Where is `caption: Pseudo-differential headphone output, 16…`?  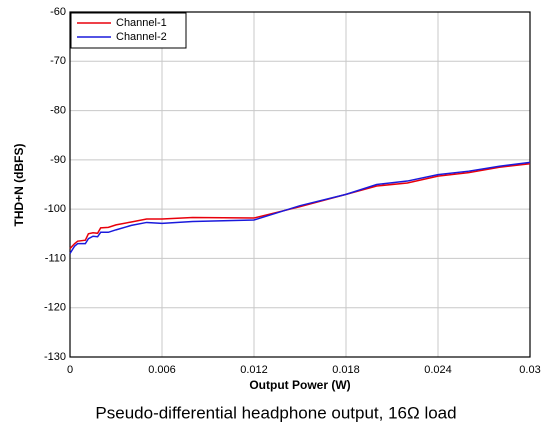
caption: Pseudo-differential headphone output, 16… is located at coordinates (275, 412).